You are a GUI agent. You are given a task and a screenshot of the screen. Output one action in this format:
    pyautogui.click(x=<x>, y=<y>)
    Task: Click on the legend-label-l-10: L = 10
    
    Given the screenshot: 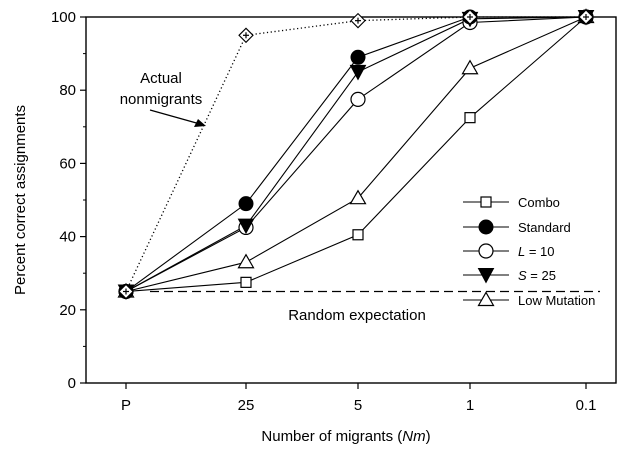 What is the action you would take?
    pyautogui.click(x=536, y=251)
    